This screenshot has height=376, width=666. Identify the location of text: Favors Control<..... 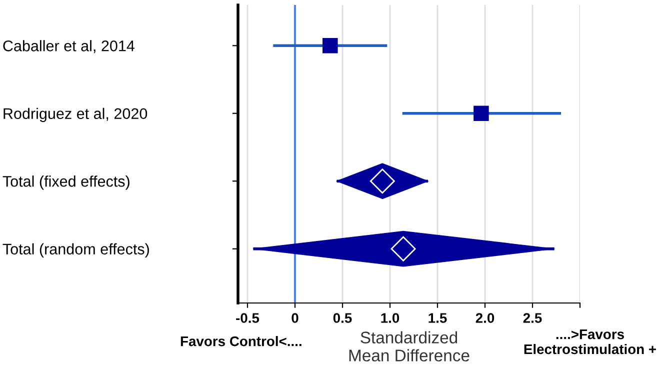
(241, 341).